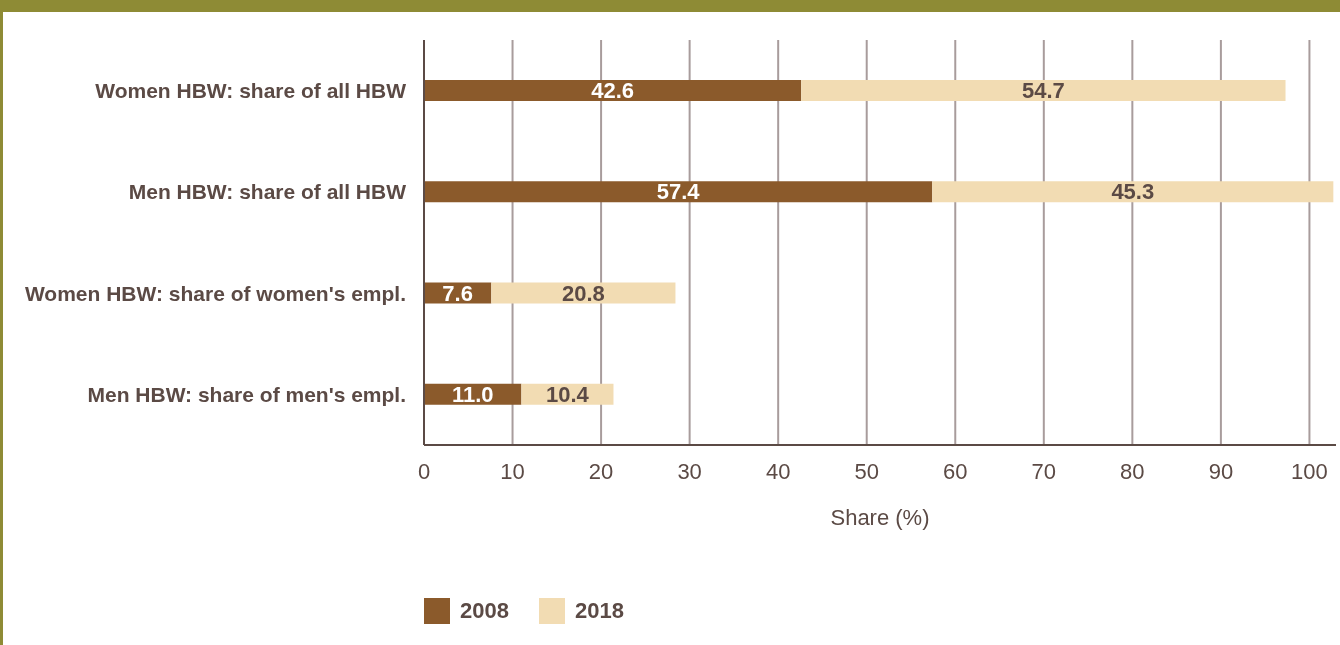  I want to click on data-label: 11.0, so click(472, 394).